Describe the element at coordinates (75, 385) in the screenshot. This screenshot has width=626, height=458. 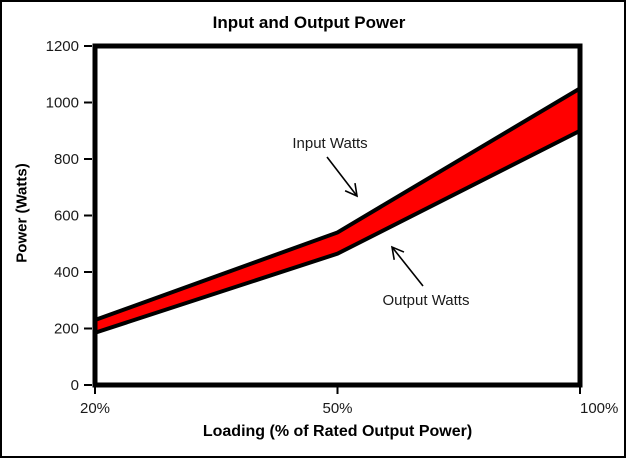
I see `y-tick-label: 0` at that location.